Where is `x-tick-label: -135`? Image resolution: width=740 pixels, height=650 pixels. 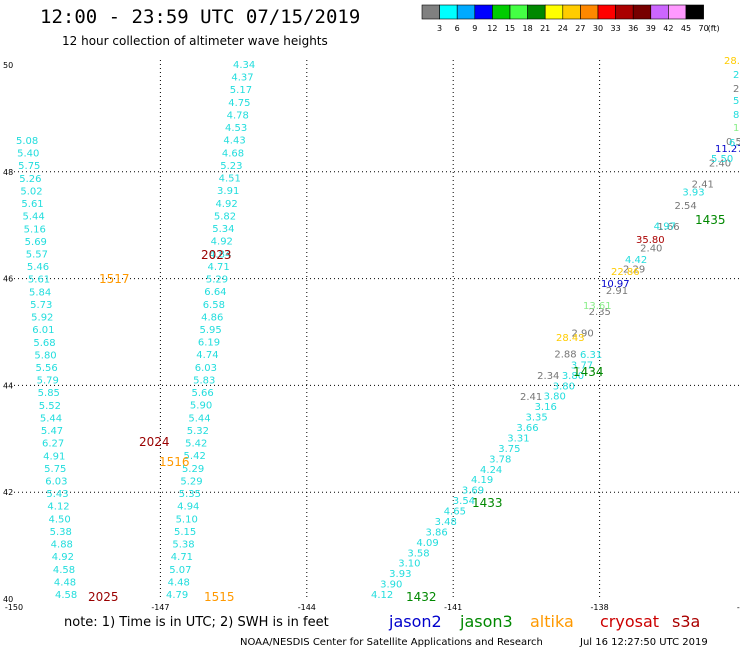 x-tick-label: -135 is located at coordinates (738, 607).